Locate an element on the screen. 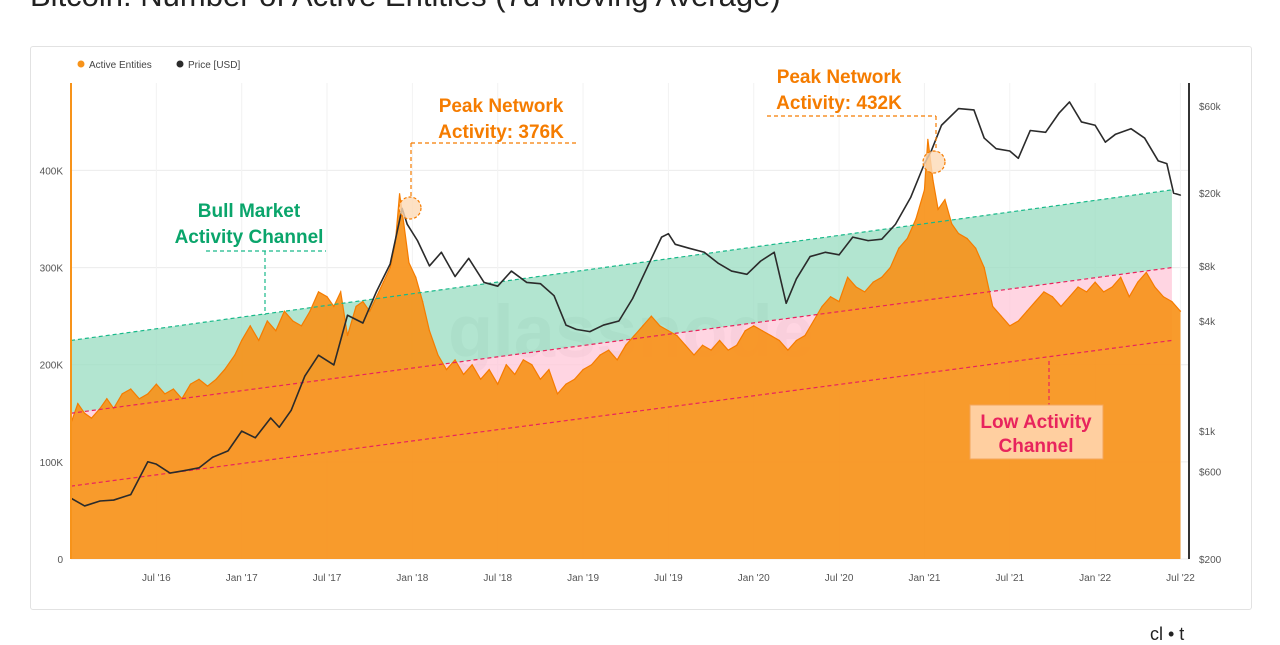 Image resolution: width=1280 pixels, height=645 pixels. x-tick-label-5: Jan '19 is located at coordinates (583, 578).